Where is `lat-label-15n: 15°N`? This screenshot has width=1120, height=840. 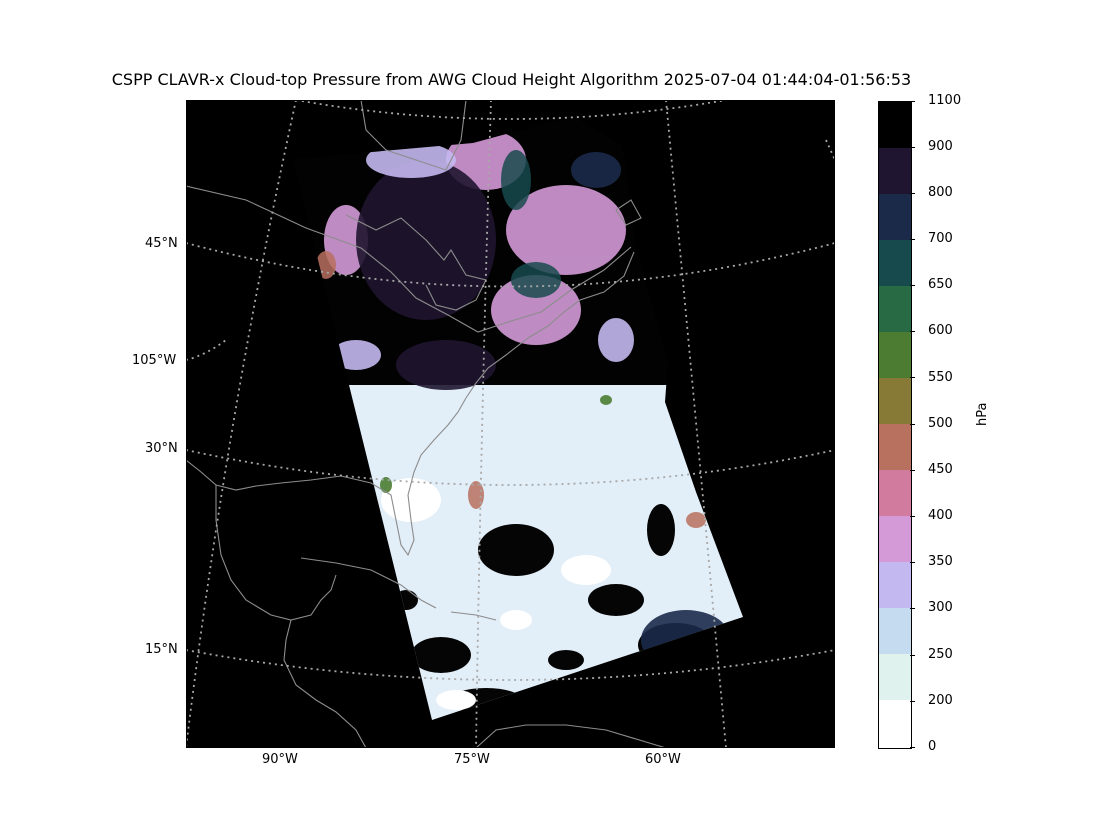
lat-label-15n: 15°N is located at coordinates (161, 649).